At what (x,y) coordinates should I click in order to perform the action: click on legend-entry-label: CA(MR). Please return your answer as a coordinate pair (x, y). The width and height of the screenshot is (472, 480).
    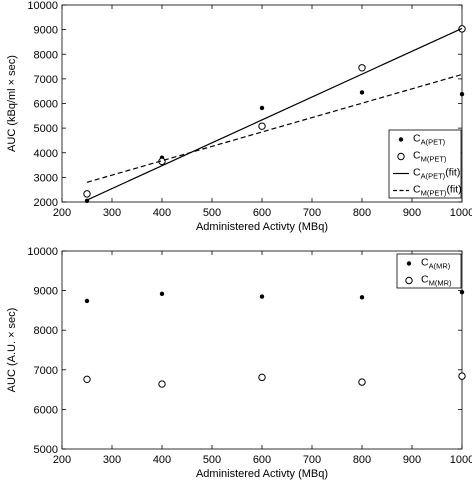
    Looking at the image, I should click on (436, 264).